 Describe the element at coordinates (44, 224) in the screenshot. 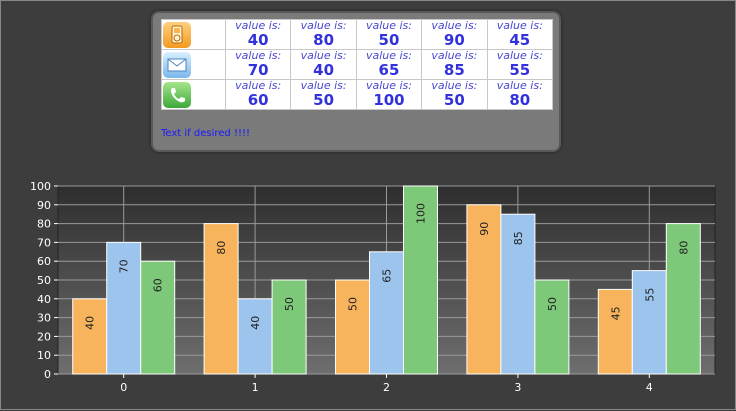

I see `y-tick-label: 80` at that location.